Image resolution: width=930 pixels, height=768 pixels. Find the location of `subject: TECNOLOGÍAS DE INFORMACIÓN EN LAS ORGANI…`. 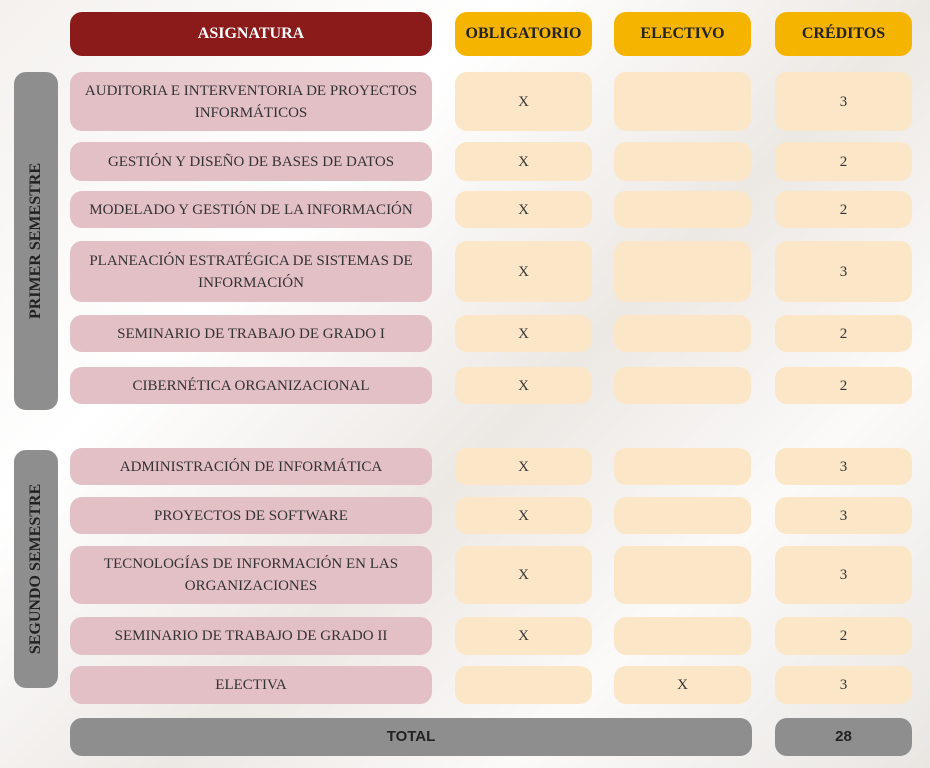

subject: TECNOLOGÍAS DE INFORMACIÓN EN LAS ORGANI… is located at coordinates (251, 575).